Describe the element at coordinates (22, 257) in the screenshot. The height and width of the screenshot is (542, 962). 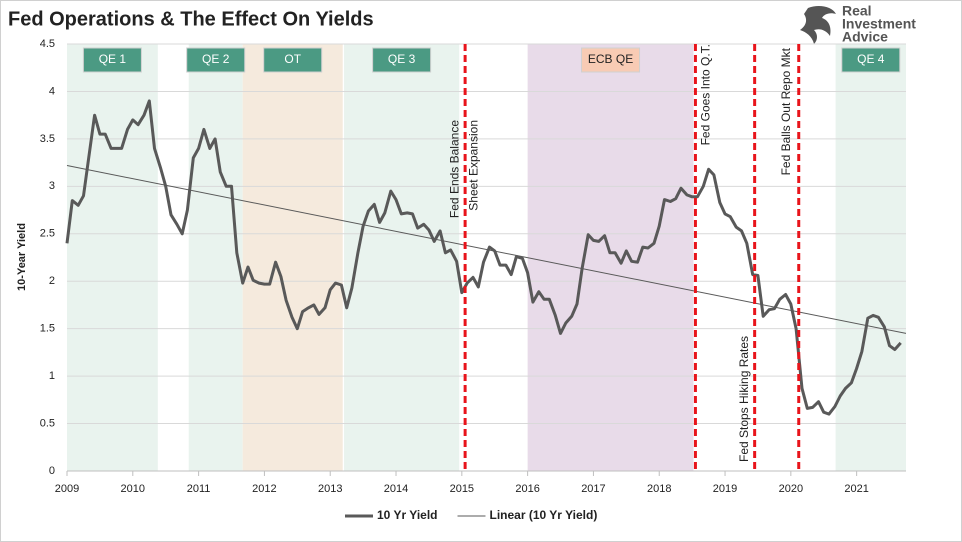
I see `y-axis-label: 10-Year Yield` at that location.